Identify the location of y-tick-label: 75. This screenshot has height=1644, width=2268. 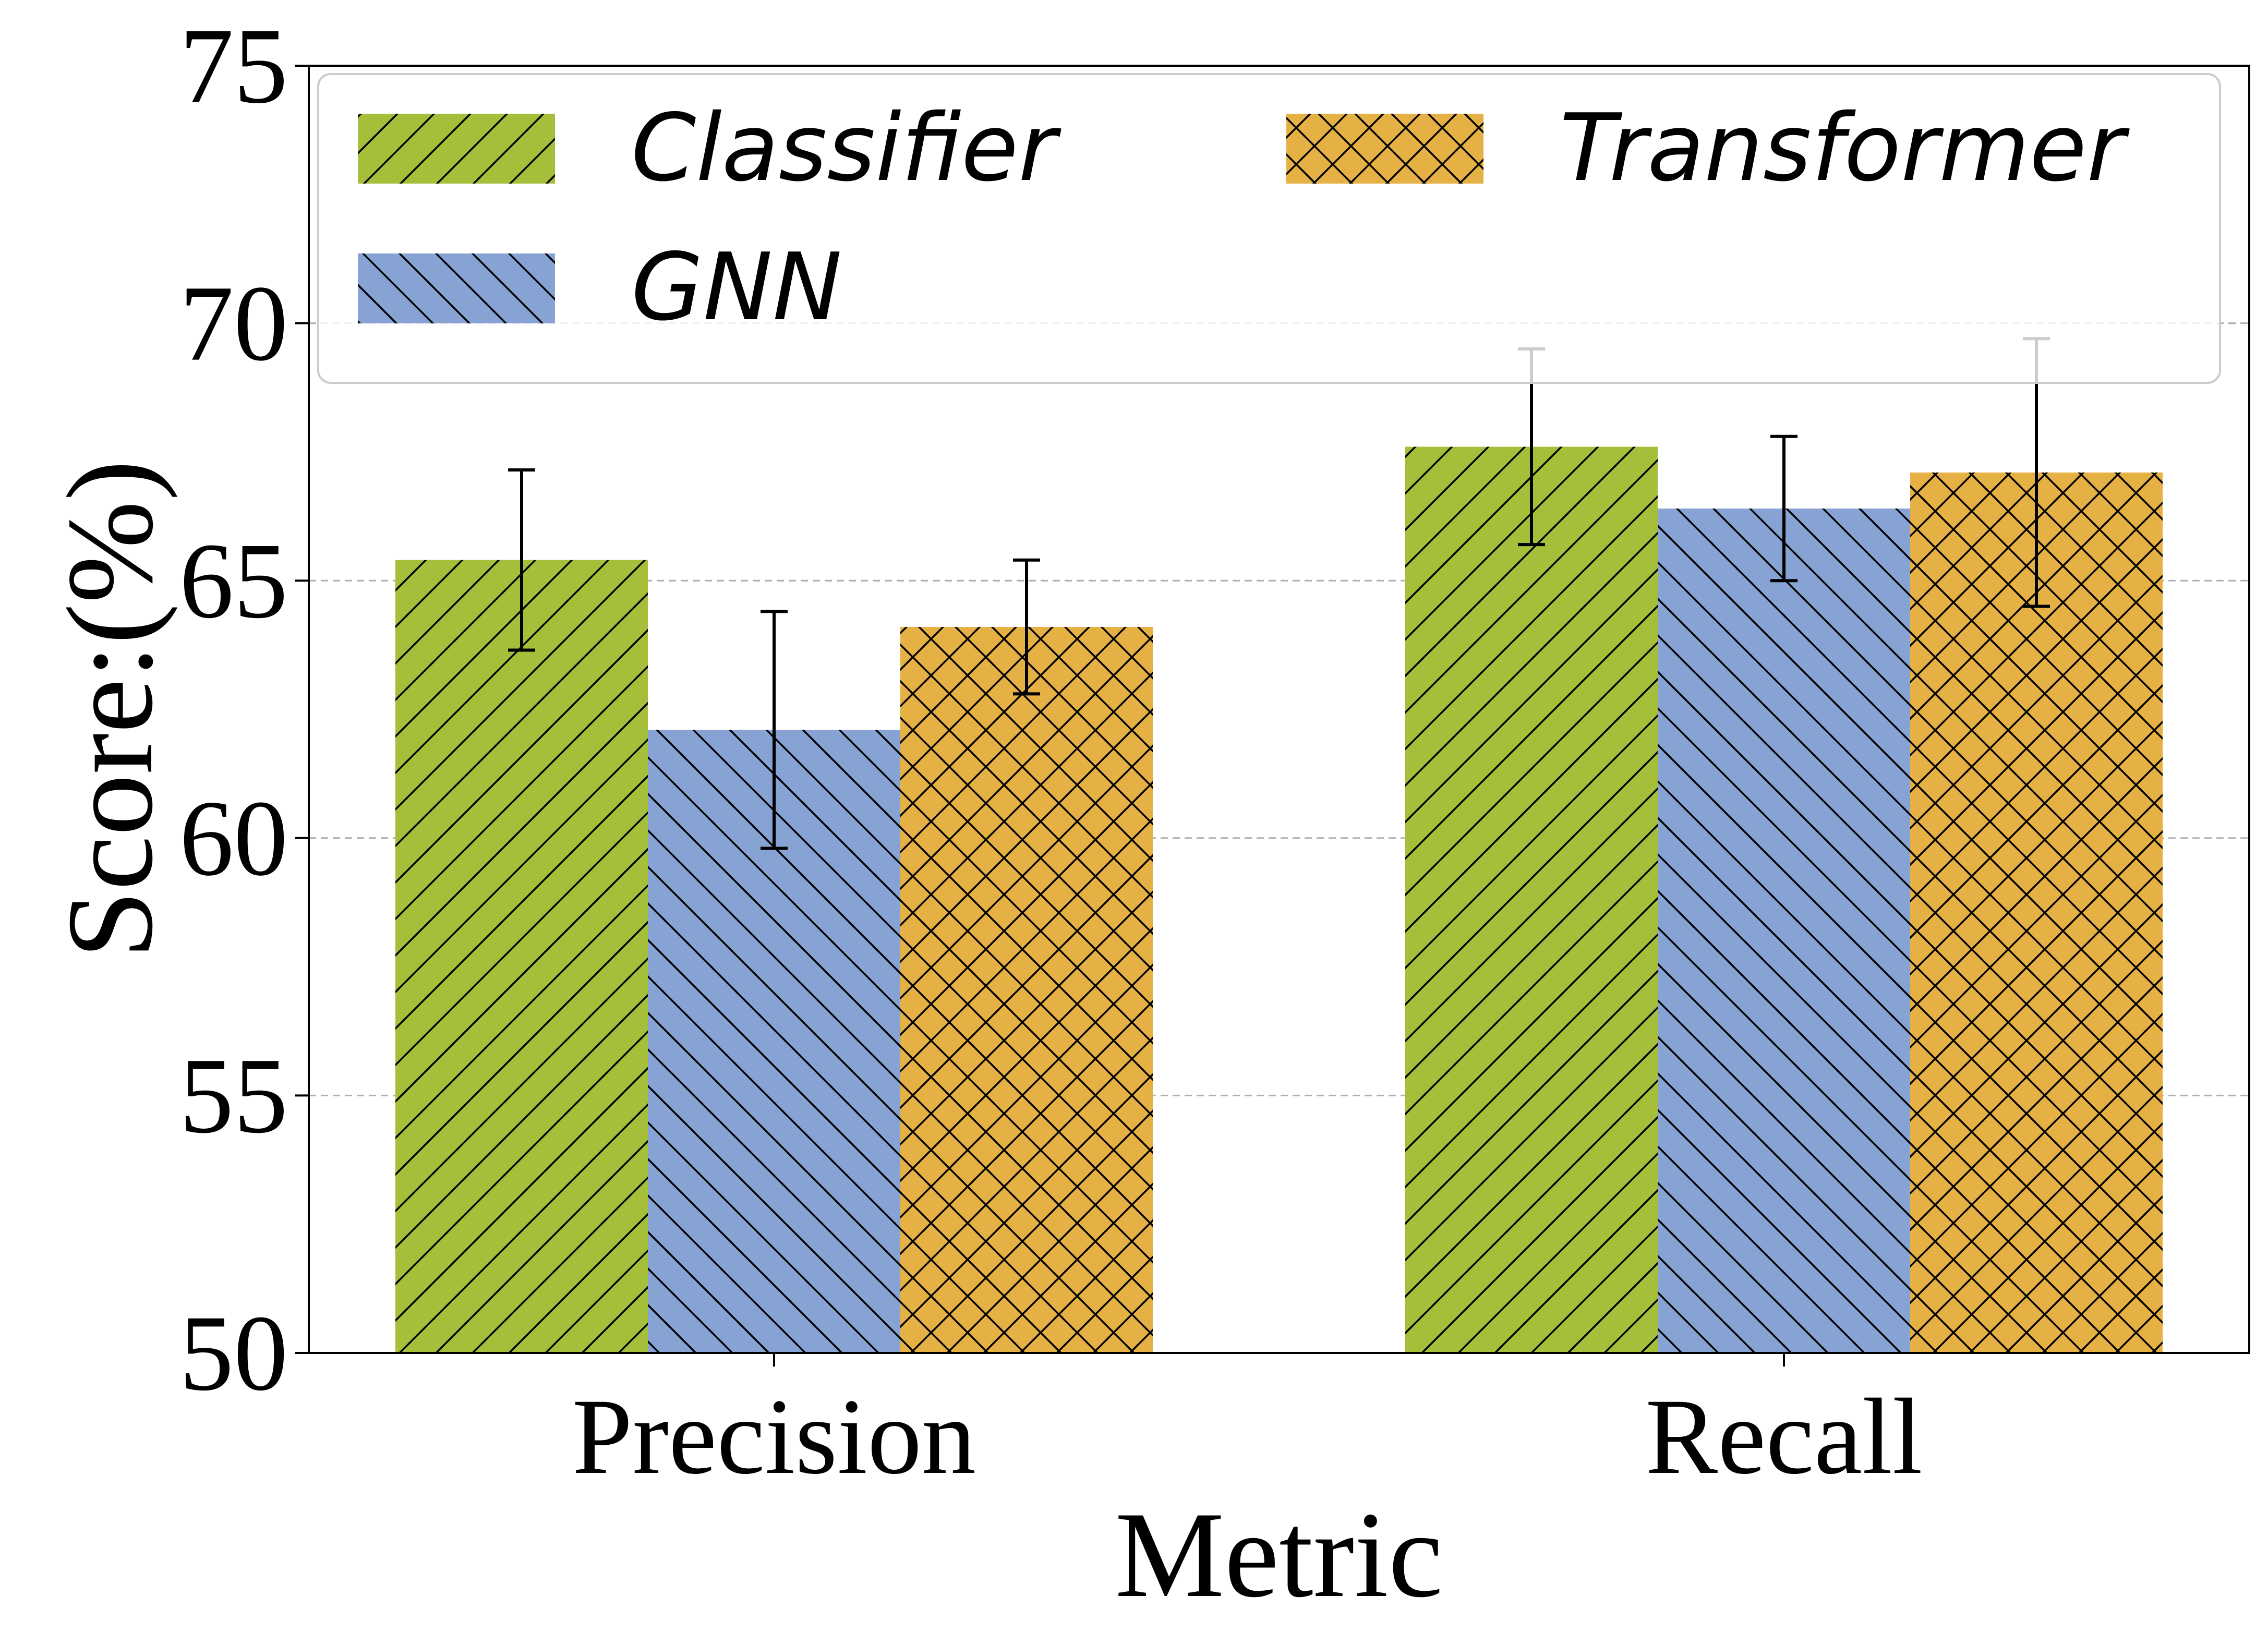
(233, 66).